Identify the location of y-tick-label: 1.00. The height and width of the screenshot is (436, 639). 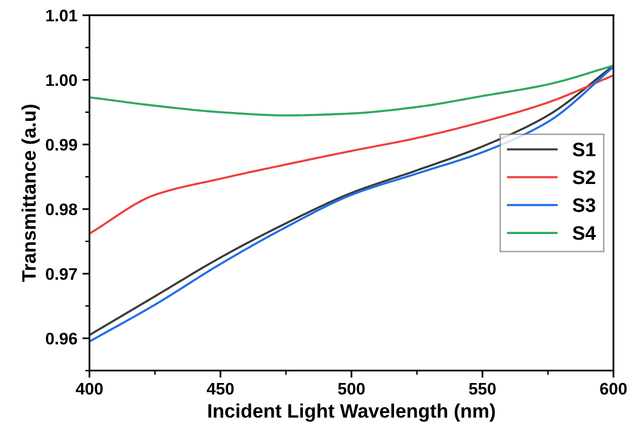
(61, 80).